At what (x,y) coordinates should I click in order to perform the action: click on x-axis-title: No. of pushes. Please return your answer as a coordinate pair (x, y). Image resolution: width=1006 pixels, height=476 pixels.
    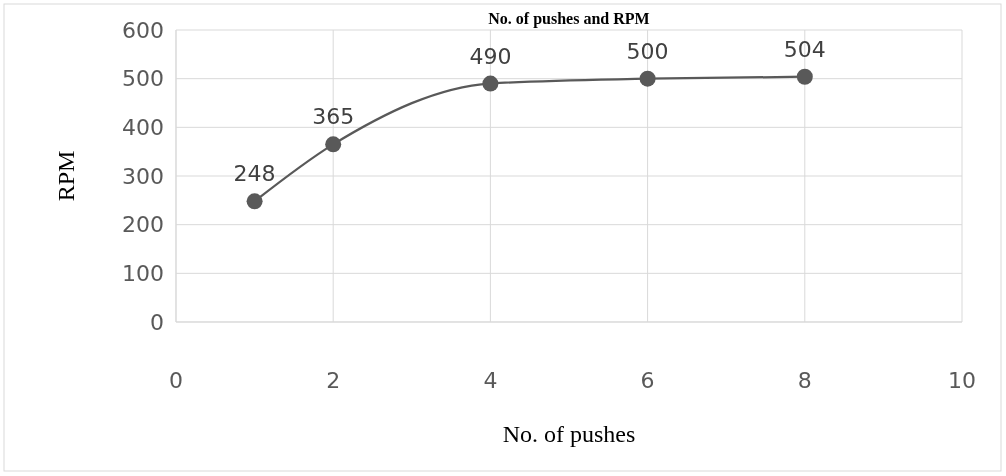
    Looking at the image, I should click on (569, 434).